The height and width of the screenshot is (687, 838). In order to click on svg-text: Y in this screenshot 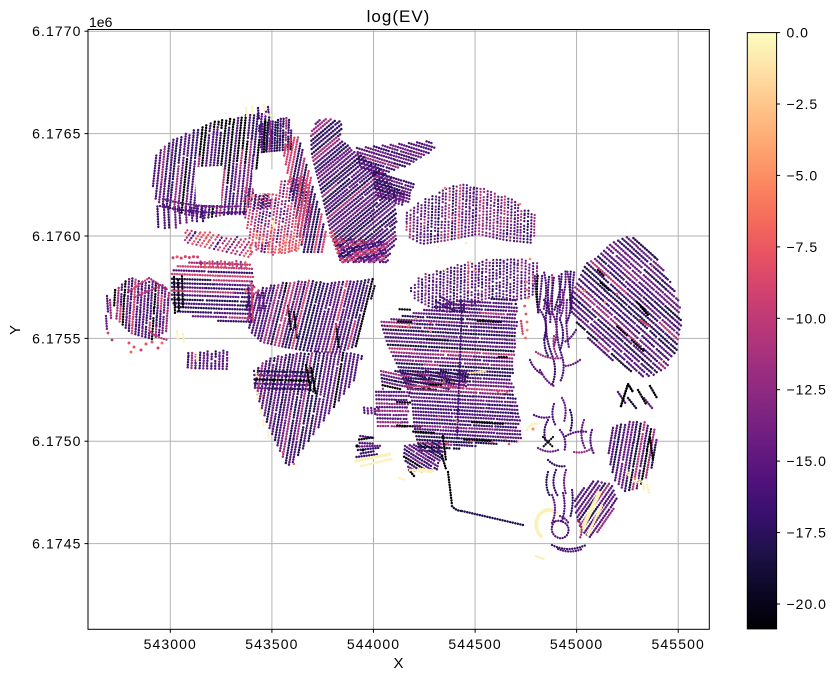, I will do `click(15, 330)`.